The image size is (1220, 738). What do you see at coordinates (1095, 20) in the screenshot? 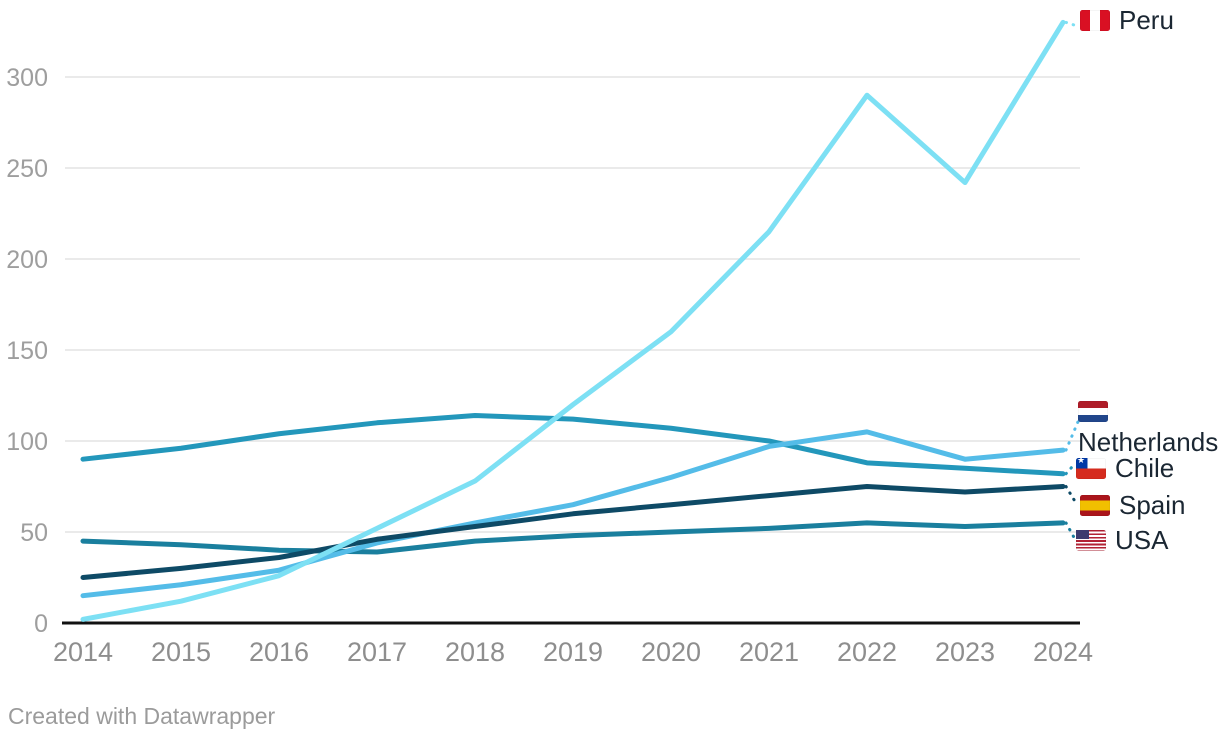
I see `peru-flag-icon` at bounding box center [1095, 20].